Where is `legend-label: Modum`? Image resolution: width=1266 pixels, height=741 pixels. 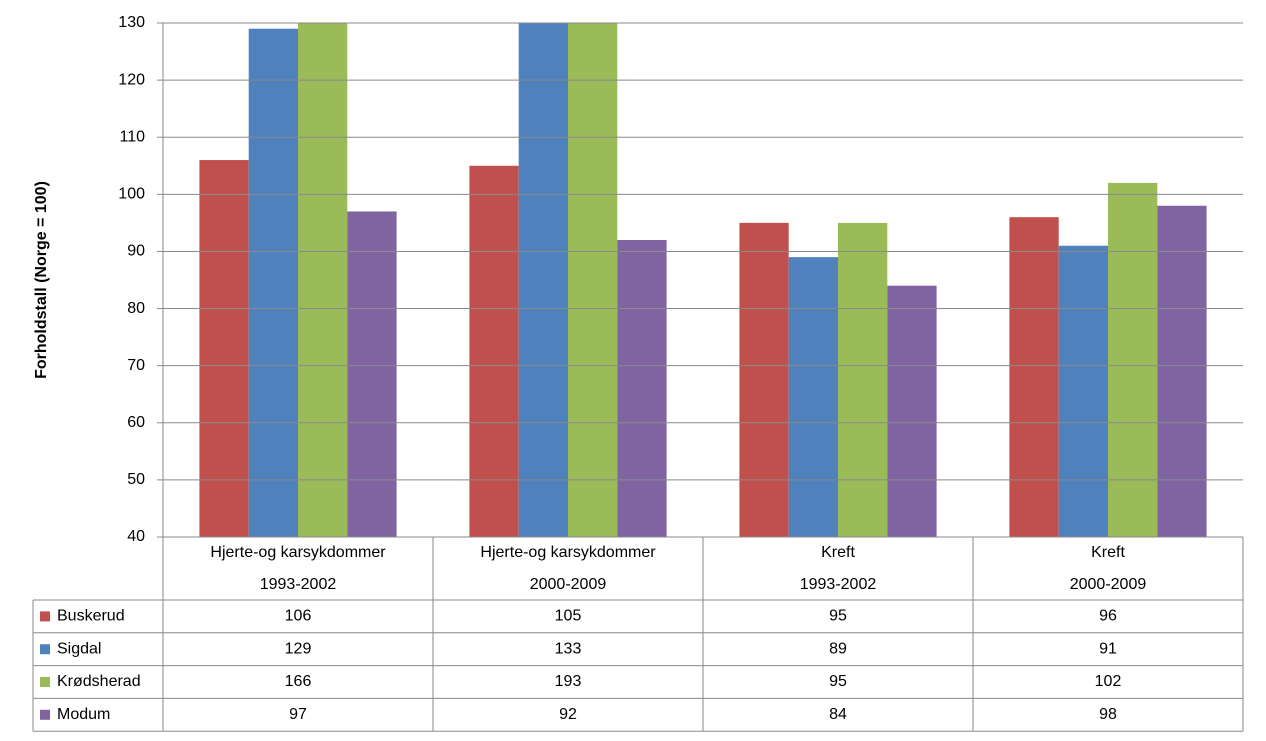 legend-label: Modum is located at coordinates (83, 714).